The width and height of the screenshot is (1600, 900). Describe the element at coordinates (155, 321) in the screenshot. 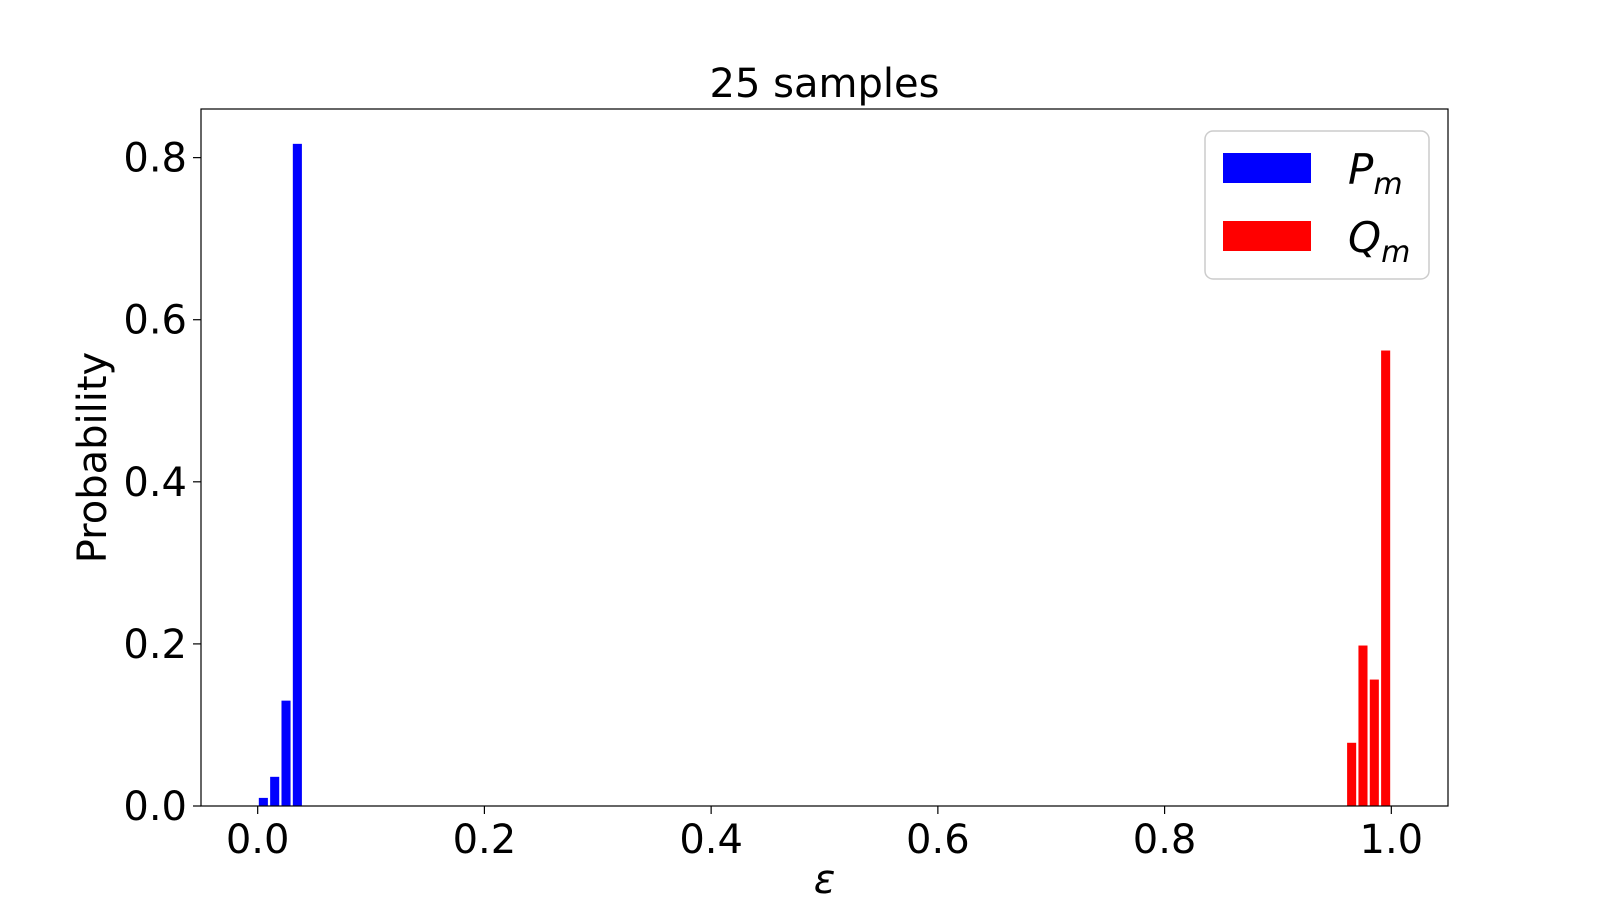

I see `y-tick-label: 0.6` at that location.